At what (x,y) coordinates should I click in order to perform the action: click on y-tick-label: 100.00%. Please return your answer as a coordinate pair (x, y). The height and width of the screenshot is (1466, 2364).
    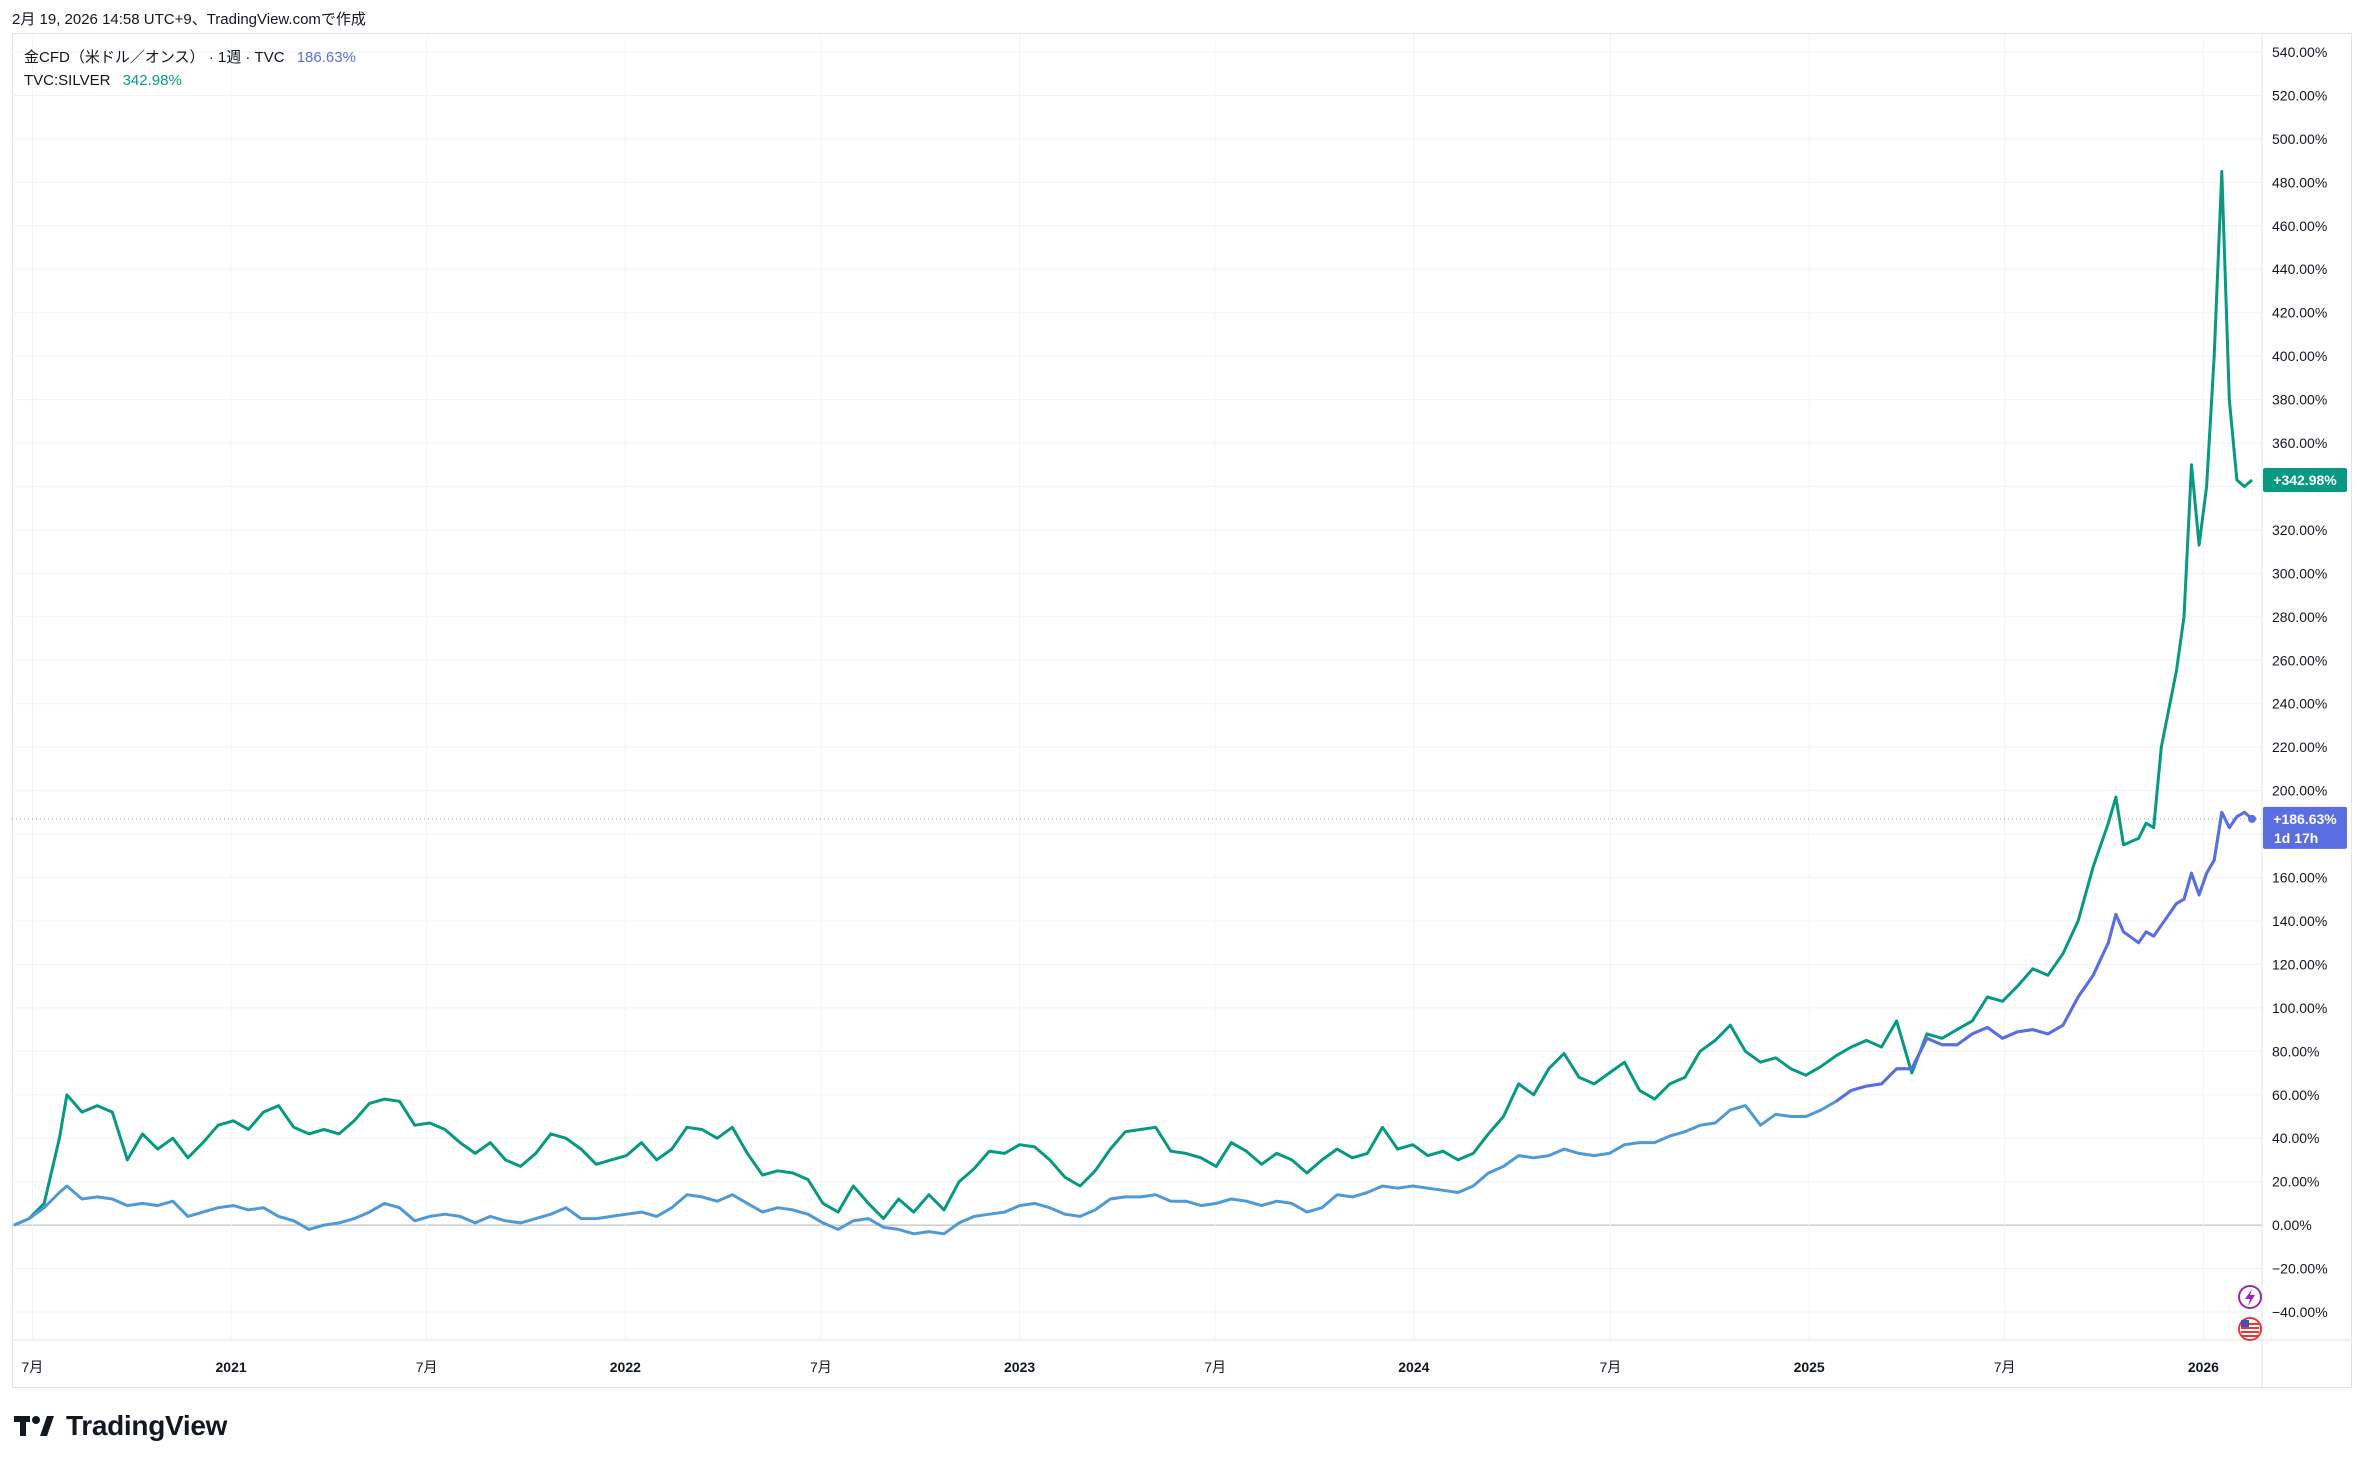
    Looking at the image, I should click on (2299, 1008).